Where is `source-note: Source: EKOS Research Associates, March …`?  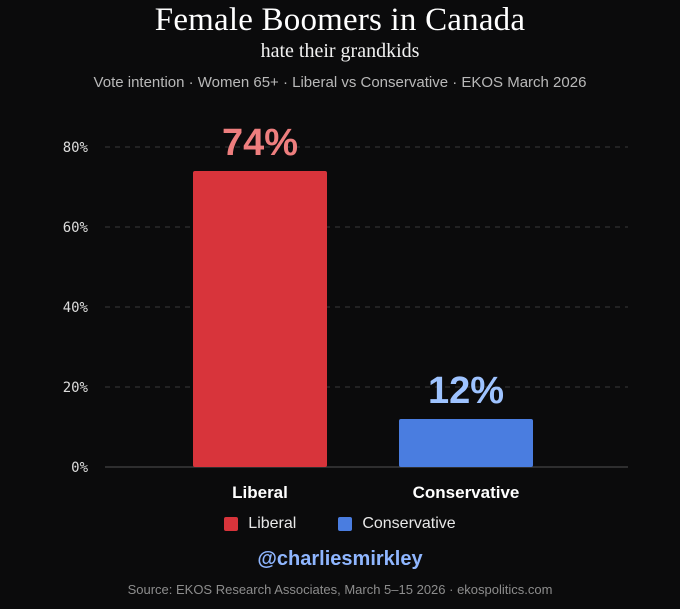
source-note: Source: EKOS Research Associates, March … is located at coordinates (340, 589).